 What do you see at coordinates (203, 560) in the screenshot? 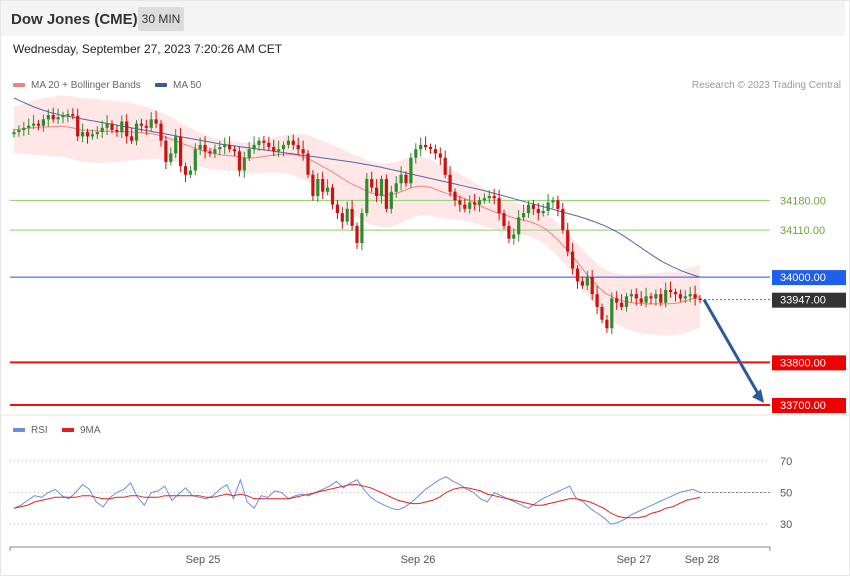
I see `x-tick-Sep-25: Sep 25` at bounding box center [203, 560].